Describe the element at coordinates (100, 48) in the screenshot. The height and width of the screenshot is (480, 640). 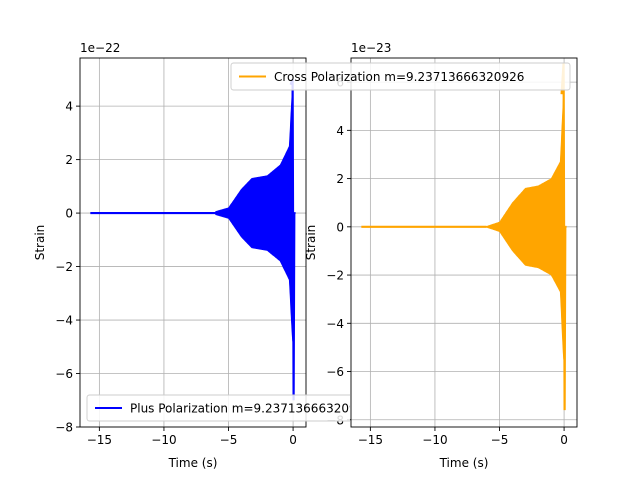
I see `y-offset-text: 1e−22` at that location.